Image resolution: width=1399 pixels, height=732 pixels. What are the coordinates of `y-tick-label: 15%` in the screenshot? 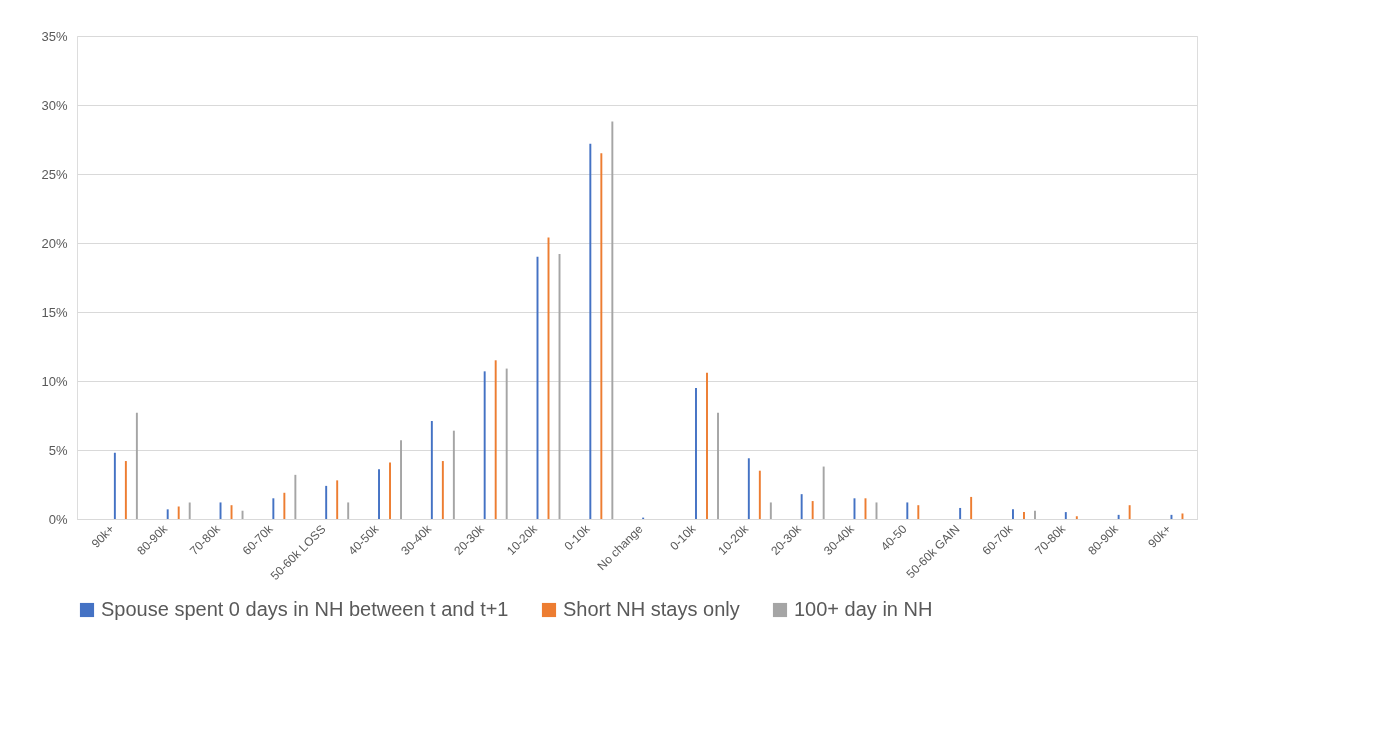 It's located at (54, 312).